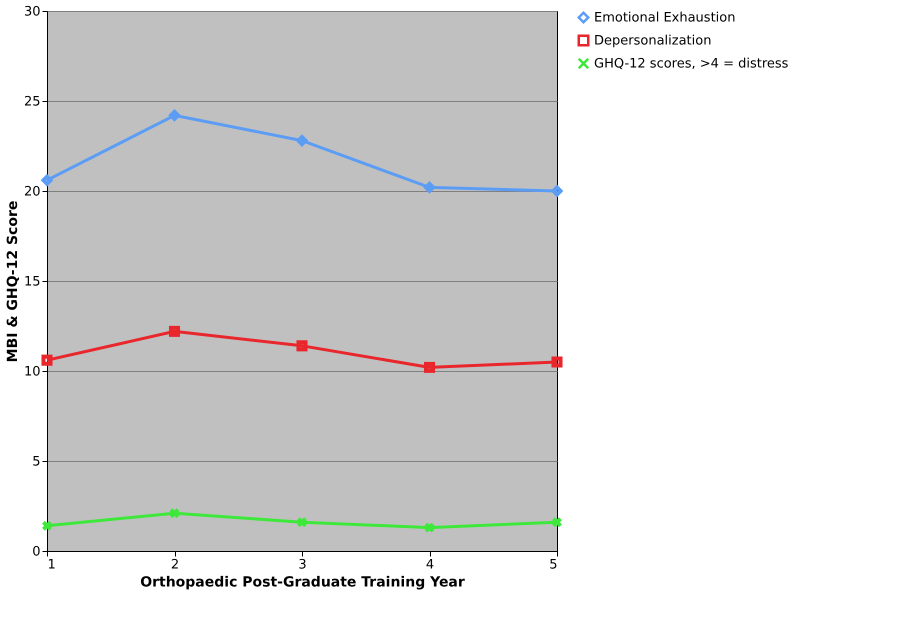 This screenshot has width=903, height=623. Describe the element at coordinates (32, 192) in the screenshot. I see `y-tick-label: 20` at that location.